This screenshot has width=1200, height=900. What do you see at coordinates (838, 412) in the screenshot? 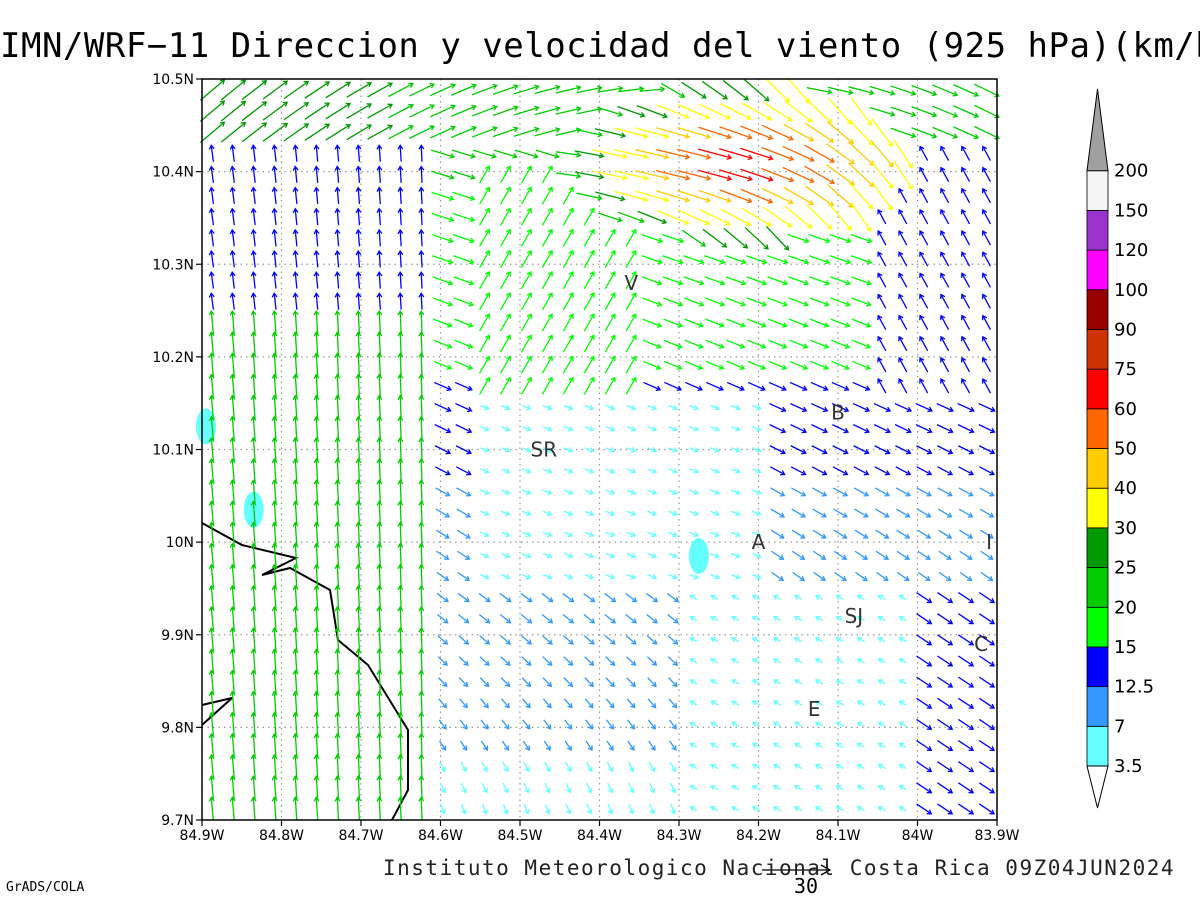
I see `city-label-b: B` at bounding box center [838, 412].